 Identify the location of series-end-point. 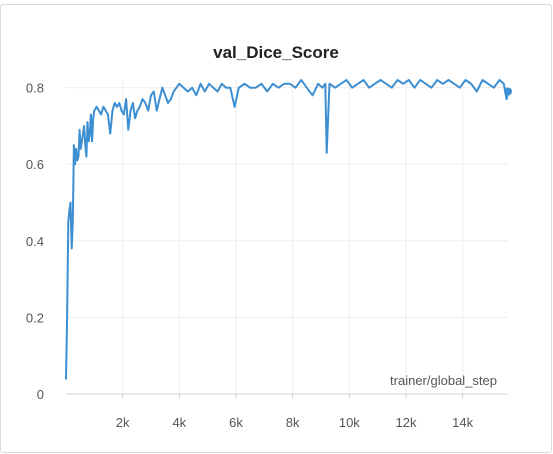
(508, 91).